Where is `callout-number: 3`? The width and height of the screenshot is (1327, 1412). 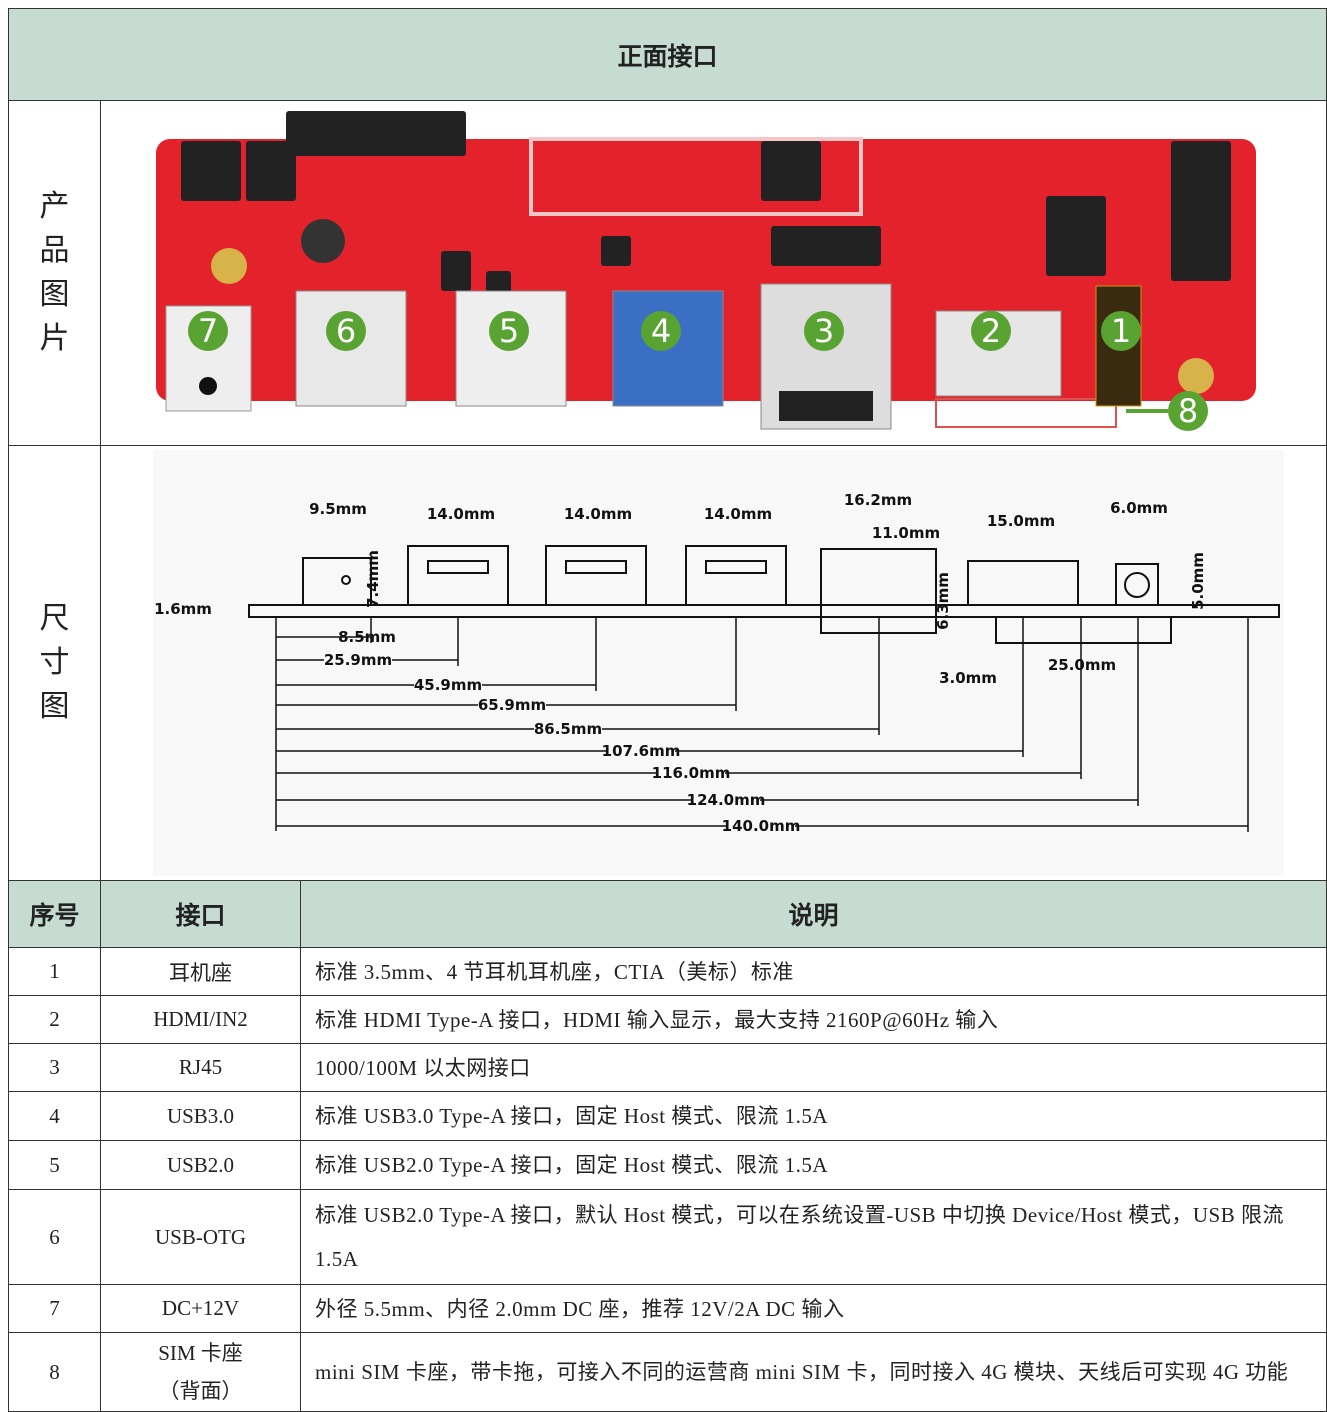
callout-number: 3 is located at coordinates (824, 331).